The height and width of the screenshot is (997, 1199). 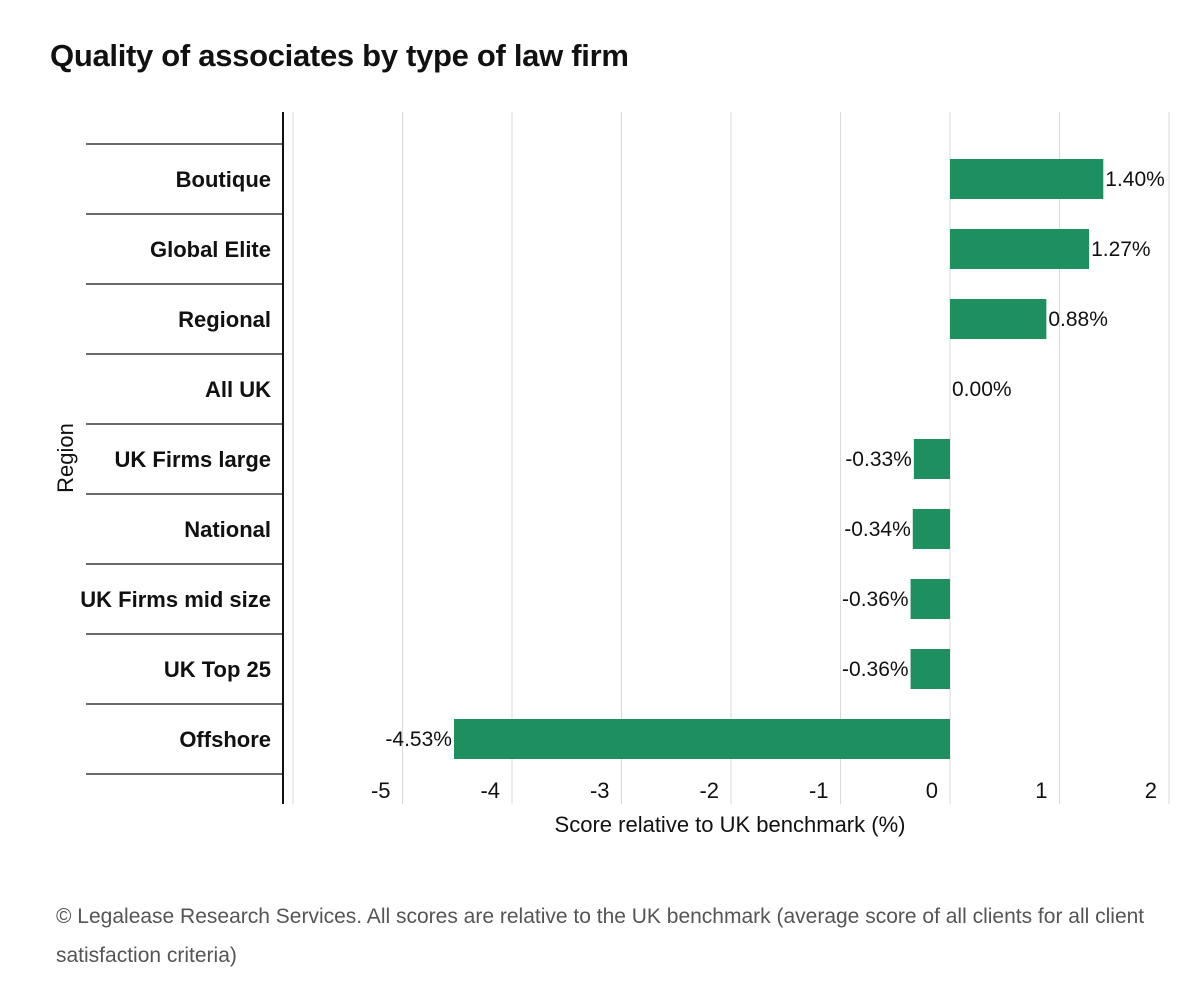 I want to click on x-axis-title: Score relative to UK benchmark (%), so click(x=730, y=824).